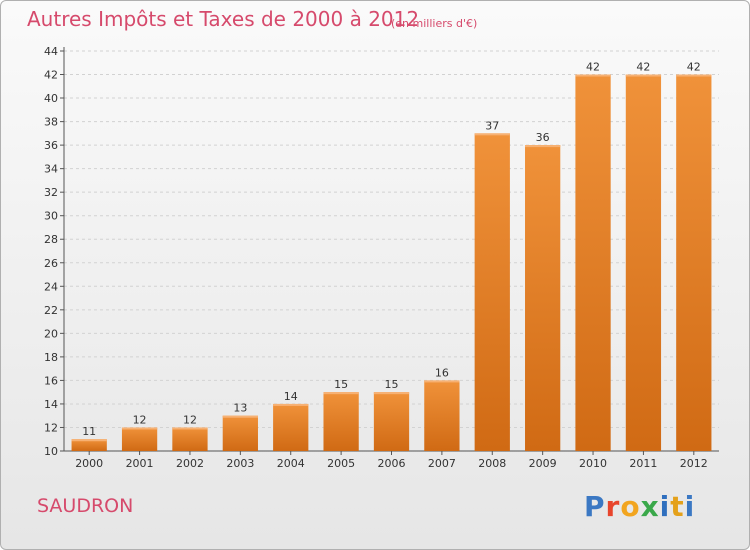 This screenshot has height=550, width=750. I want to click on chart-title: Autres Impôts et Taxes de 2000 à 2012, so click(223, 19).